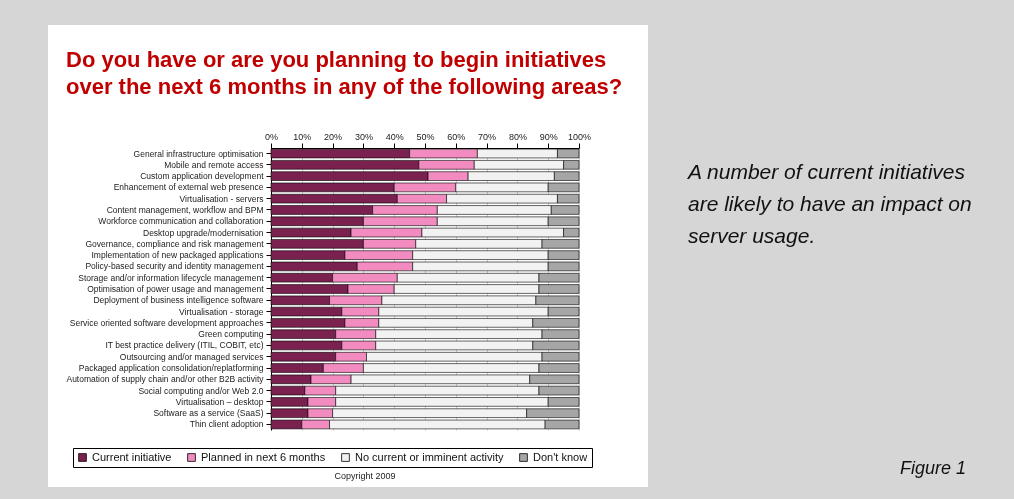 This screenshot has height=499, width=1014. Describe the element at coordinates (263, 456) in the screenshot. I see `legend-label: Planned in next 6 months` at that location.